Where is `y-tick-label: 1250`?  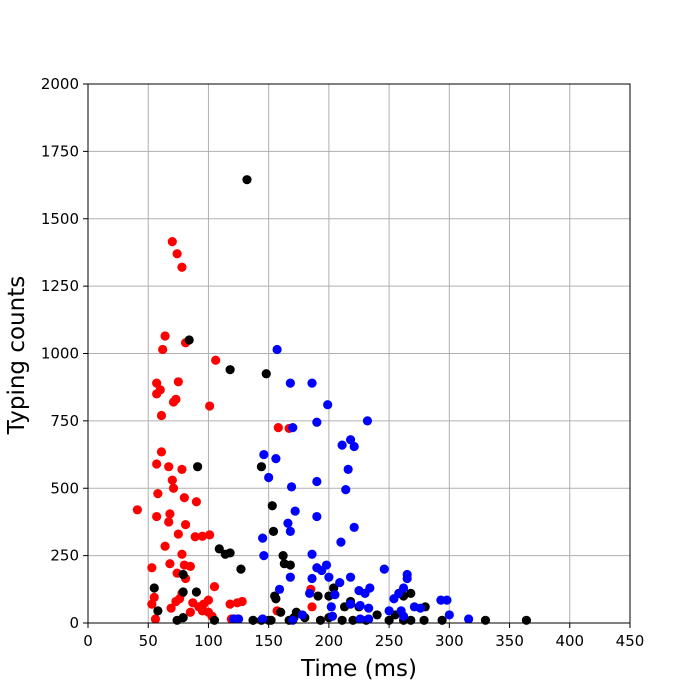 y-tick-label: 1250 is located at coordinates (60, 286).